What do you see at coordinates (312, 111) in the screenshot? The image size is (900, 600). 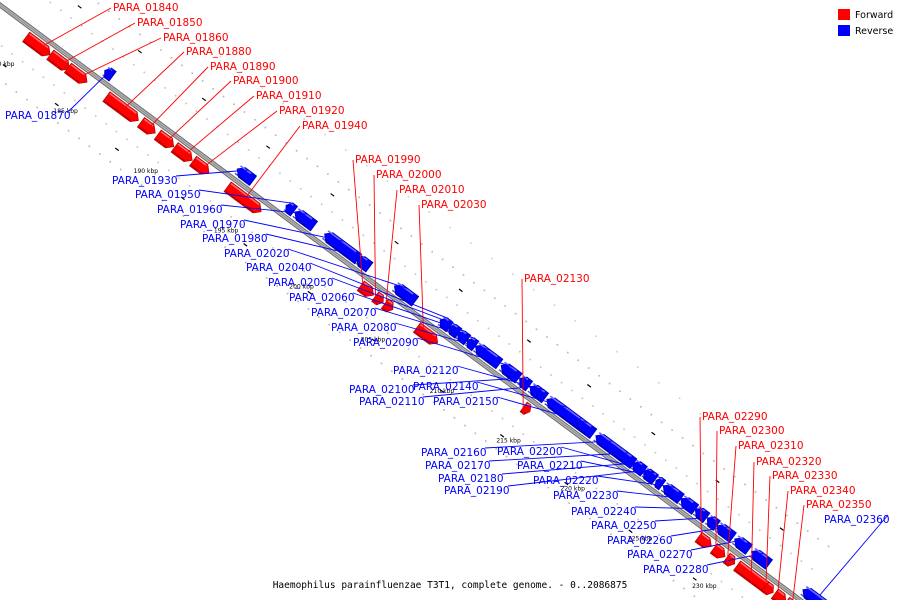 I see `gene-label: PARA_01920` at bounding box center [312, 111].